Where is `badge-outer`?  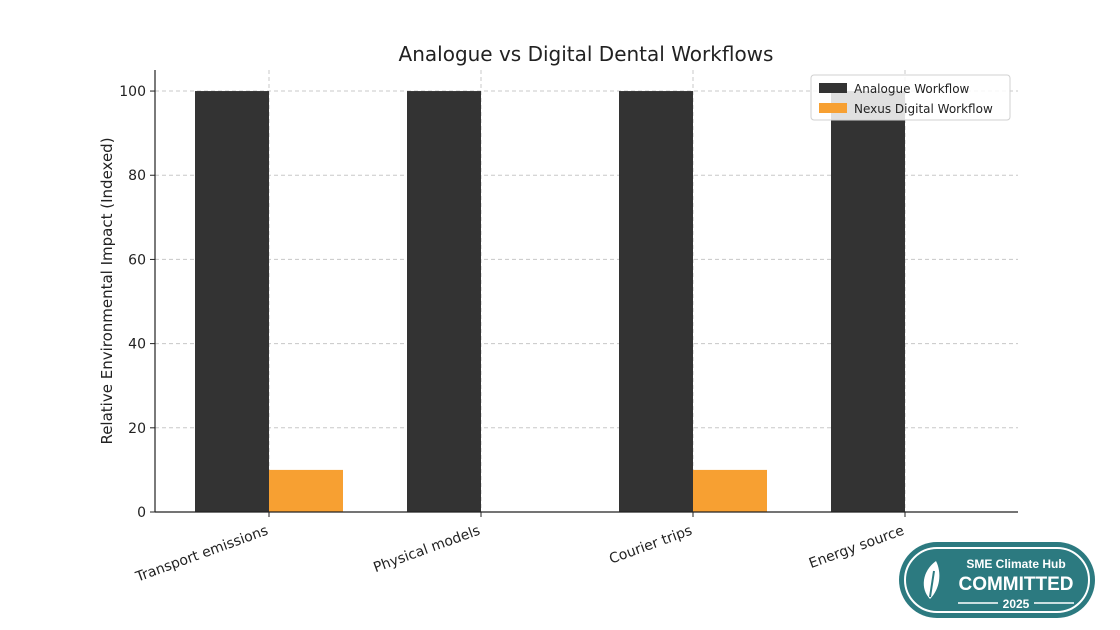 badge-outer is located at coordinates (997, 580).